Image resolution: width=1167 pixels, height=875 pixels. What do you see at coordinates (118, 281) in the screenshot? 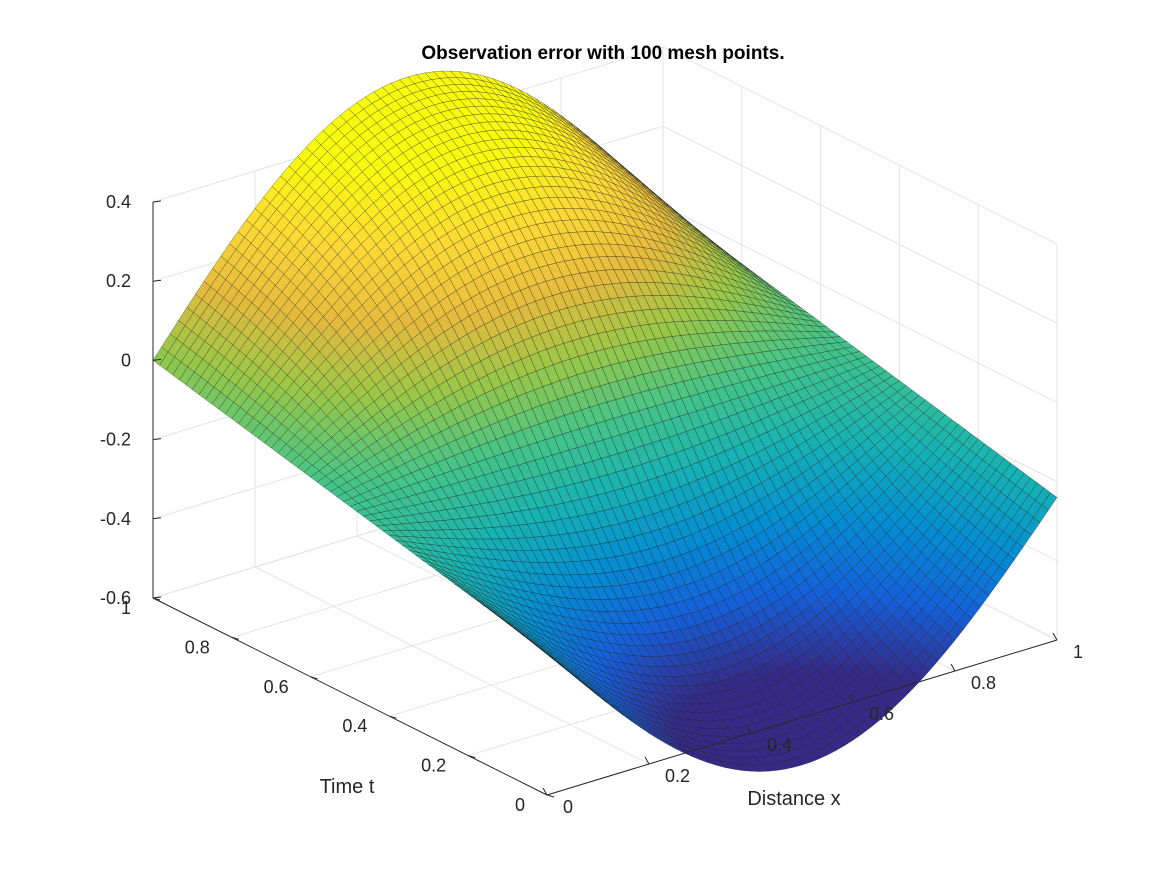
I see `z-tick-label: 0.2` at bounding box center [118, 281].